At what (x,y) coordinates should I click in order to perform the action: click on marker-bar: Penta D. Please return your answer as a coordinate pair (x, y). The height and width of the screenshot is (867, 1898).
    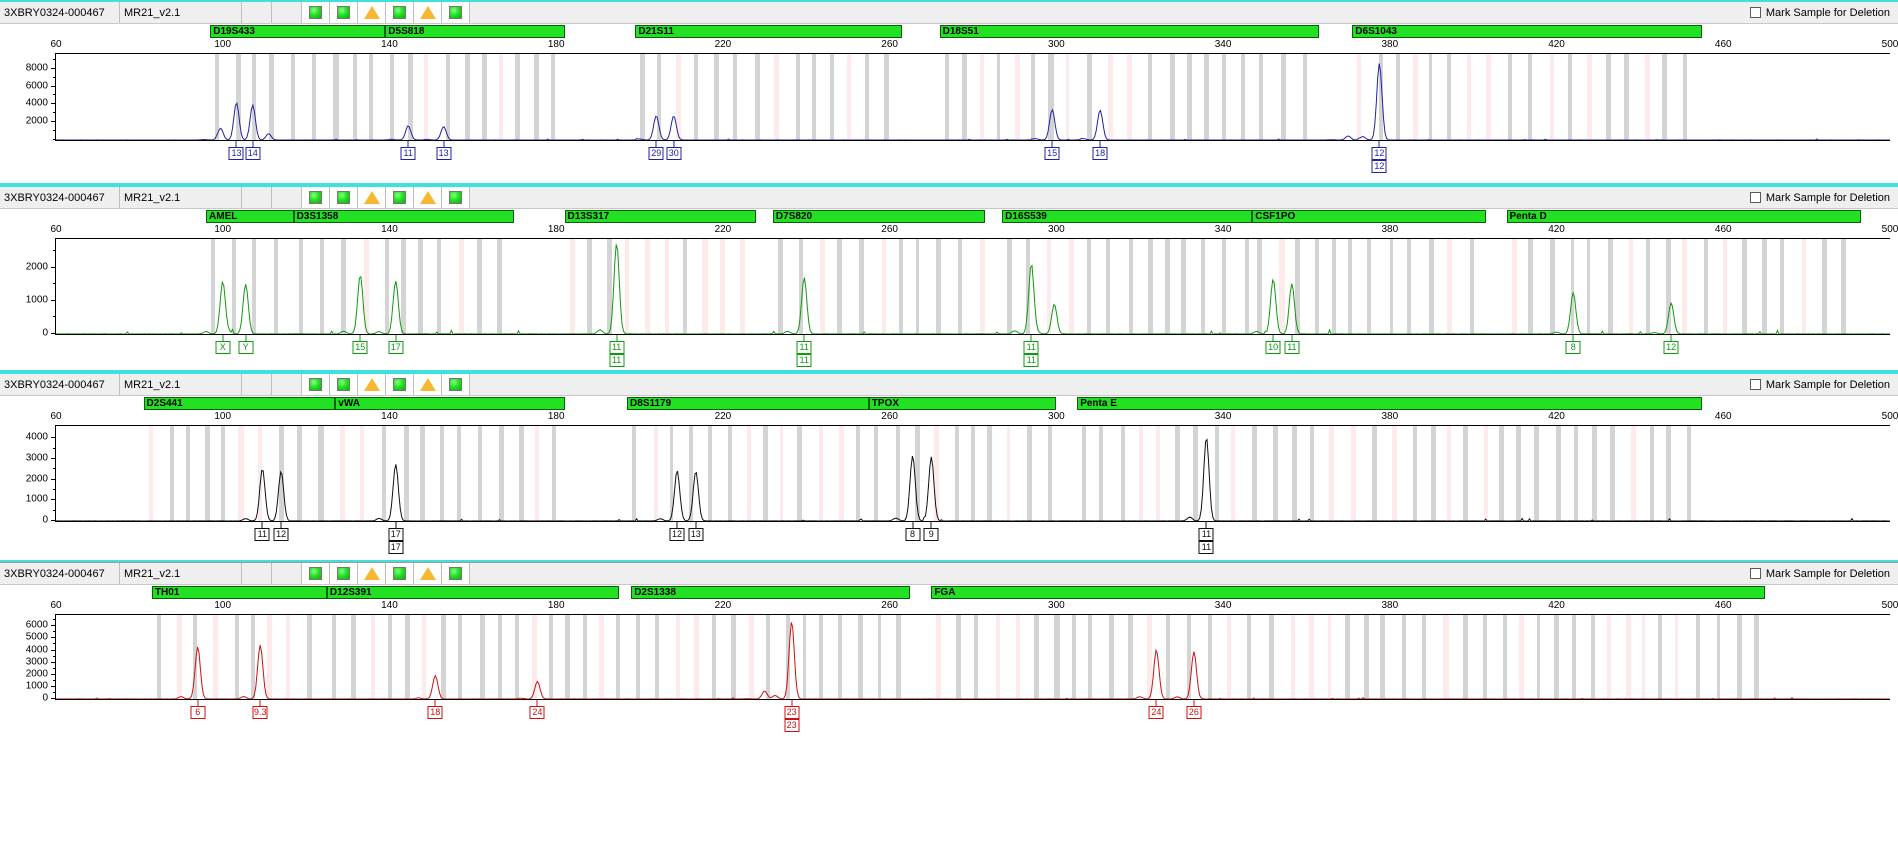
    Looking at the image, I should click on (1683, 216).